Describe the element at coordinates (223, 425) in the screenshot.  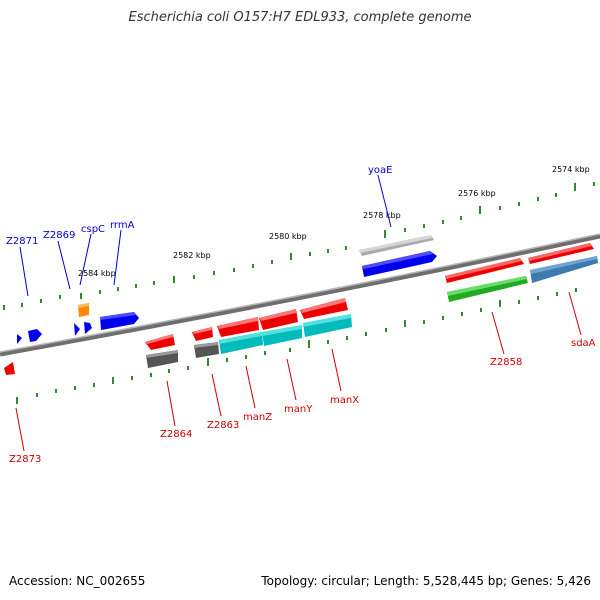
I see `gene-label: Z2863` at that location.